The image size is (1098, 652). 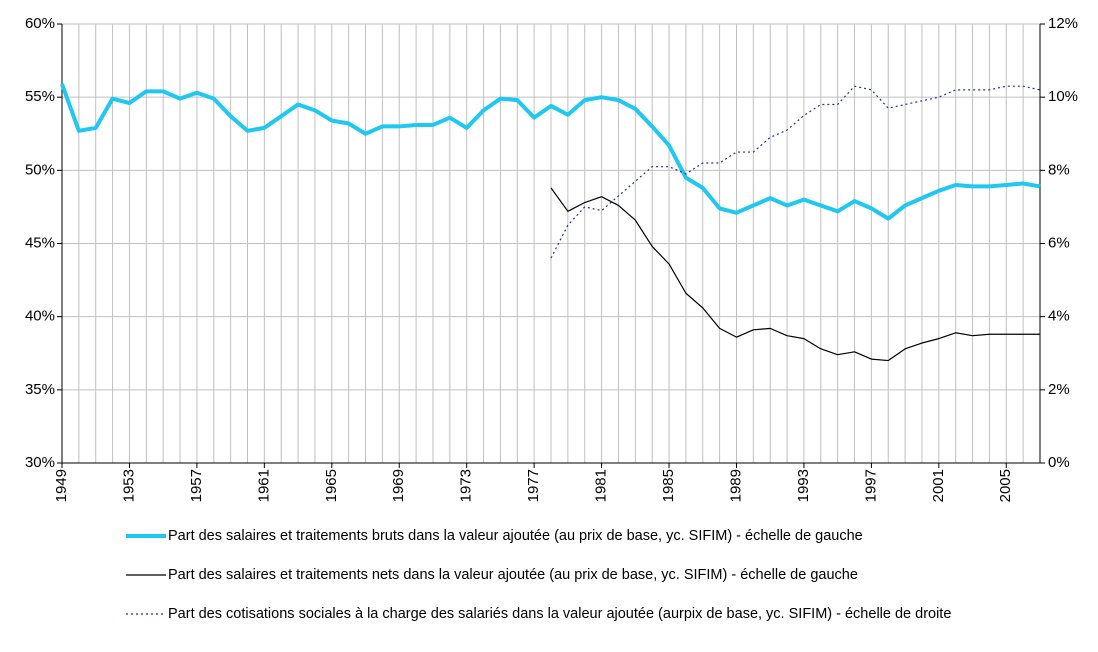 What do you see at coordinates (870, 485) in the screenshot?
I see `x-tick-label: 1997` at bounding box center [870, 485].